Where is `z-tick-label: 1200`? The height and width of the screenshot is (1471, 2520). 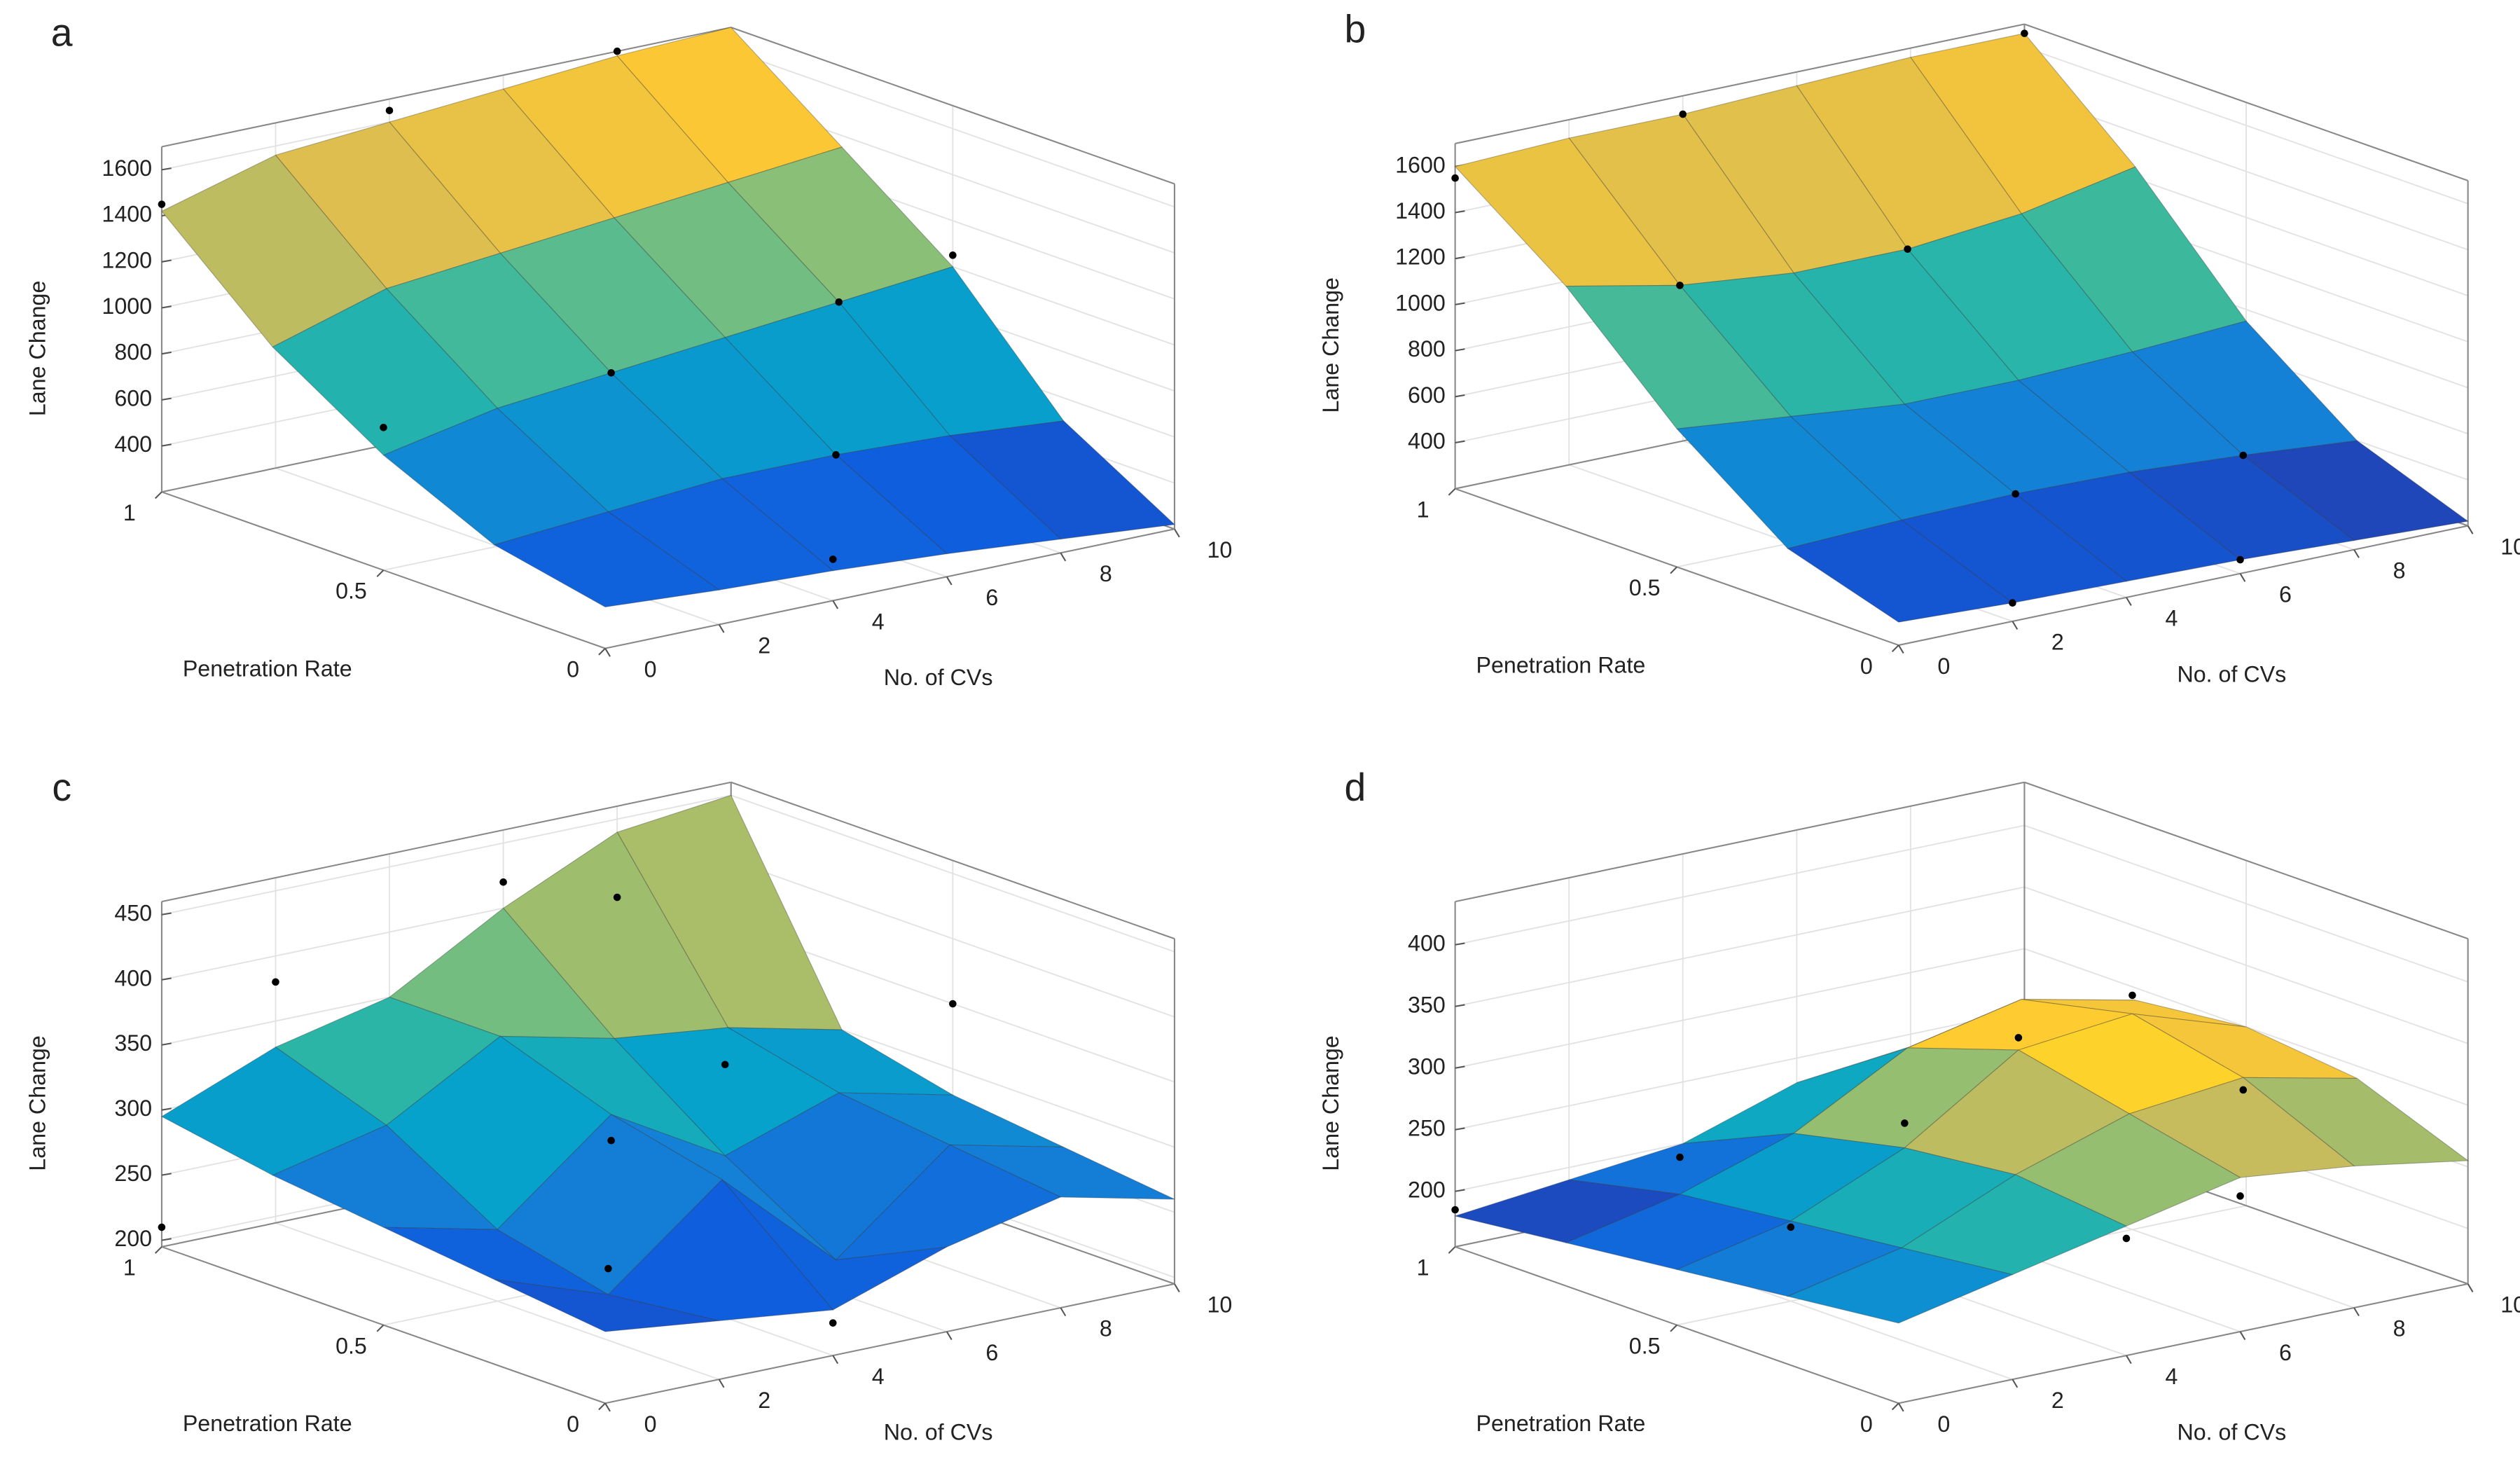
z-tick-label: 1200 is located at coordinates (1420, 257).